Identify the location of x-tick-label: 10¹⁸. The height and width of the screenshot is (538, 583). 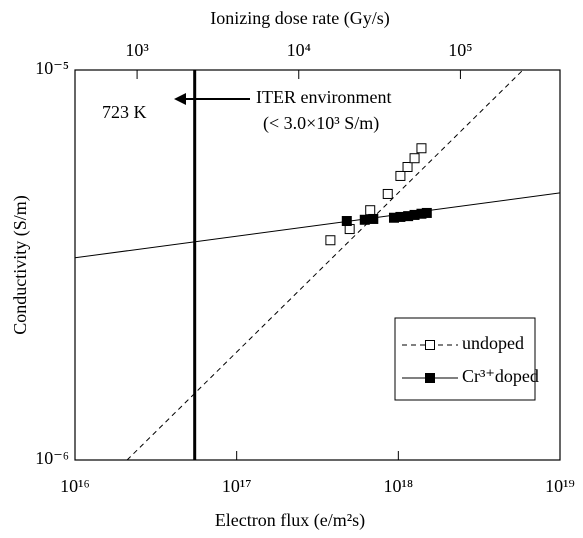
(398, 486).